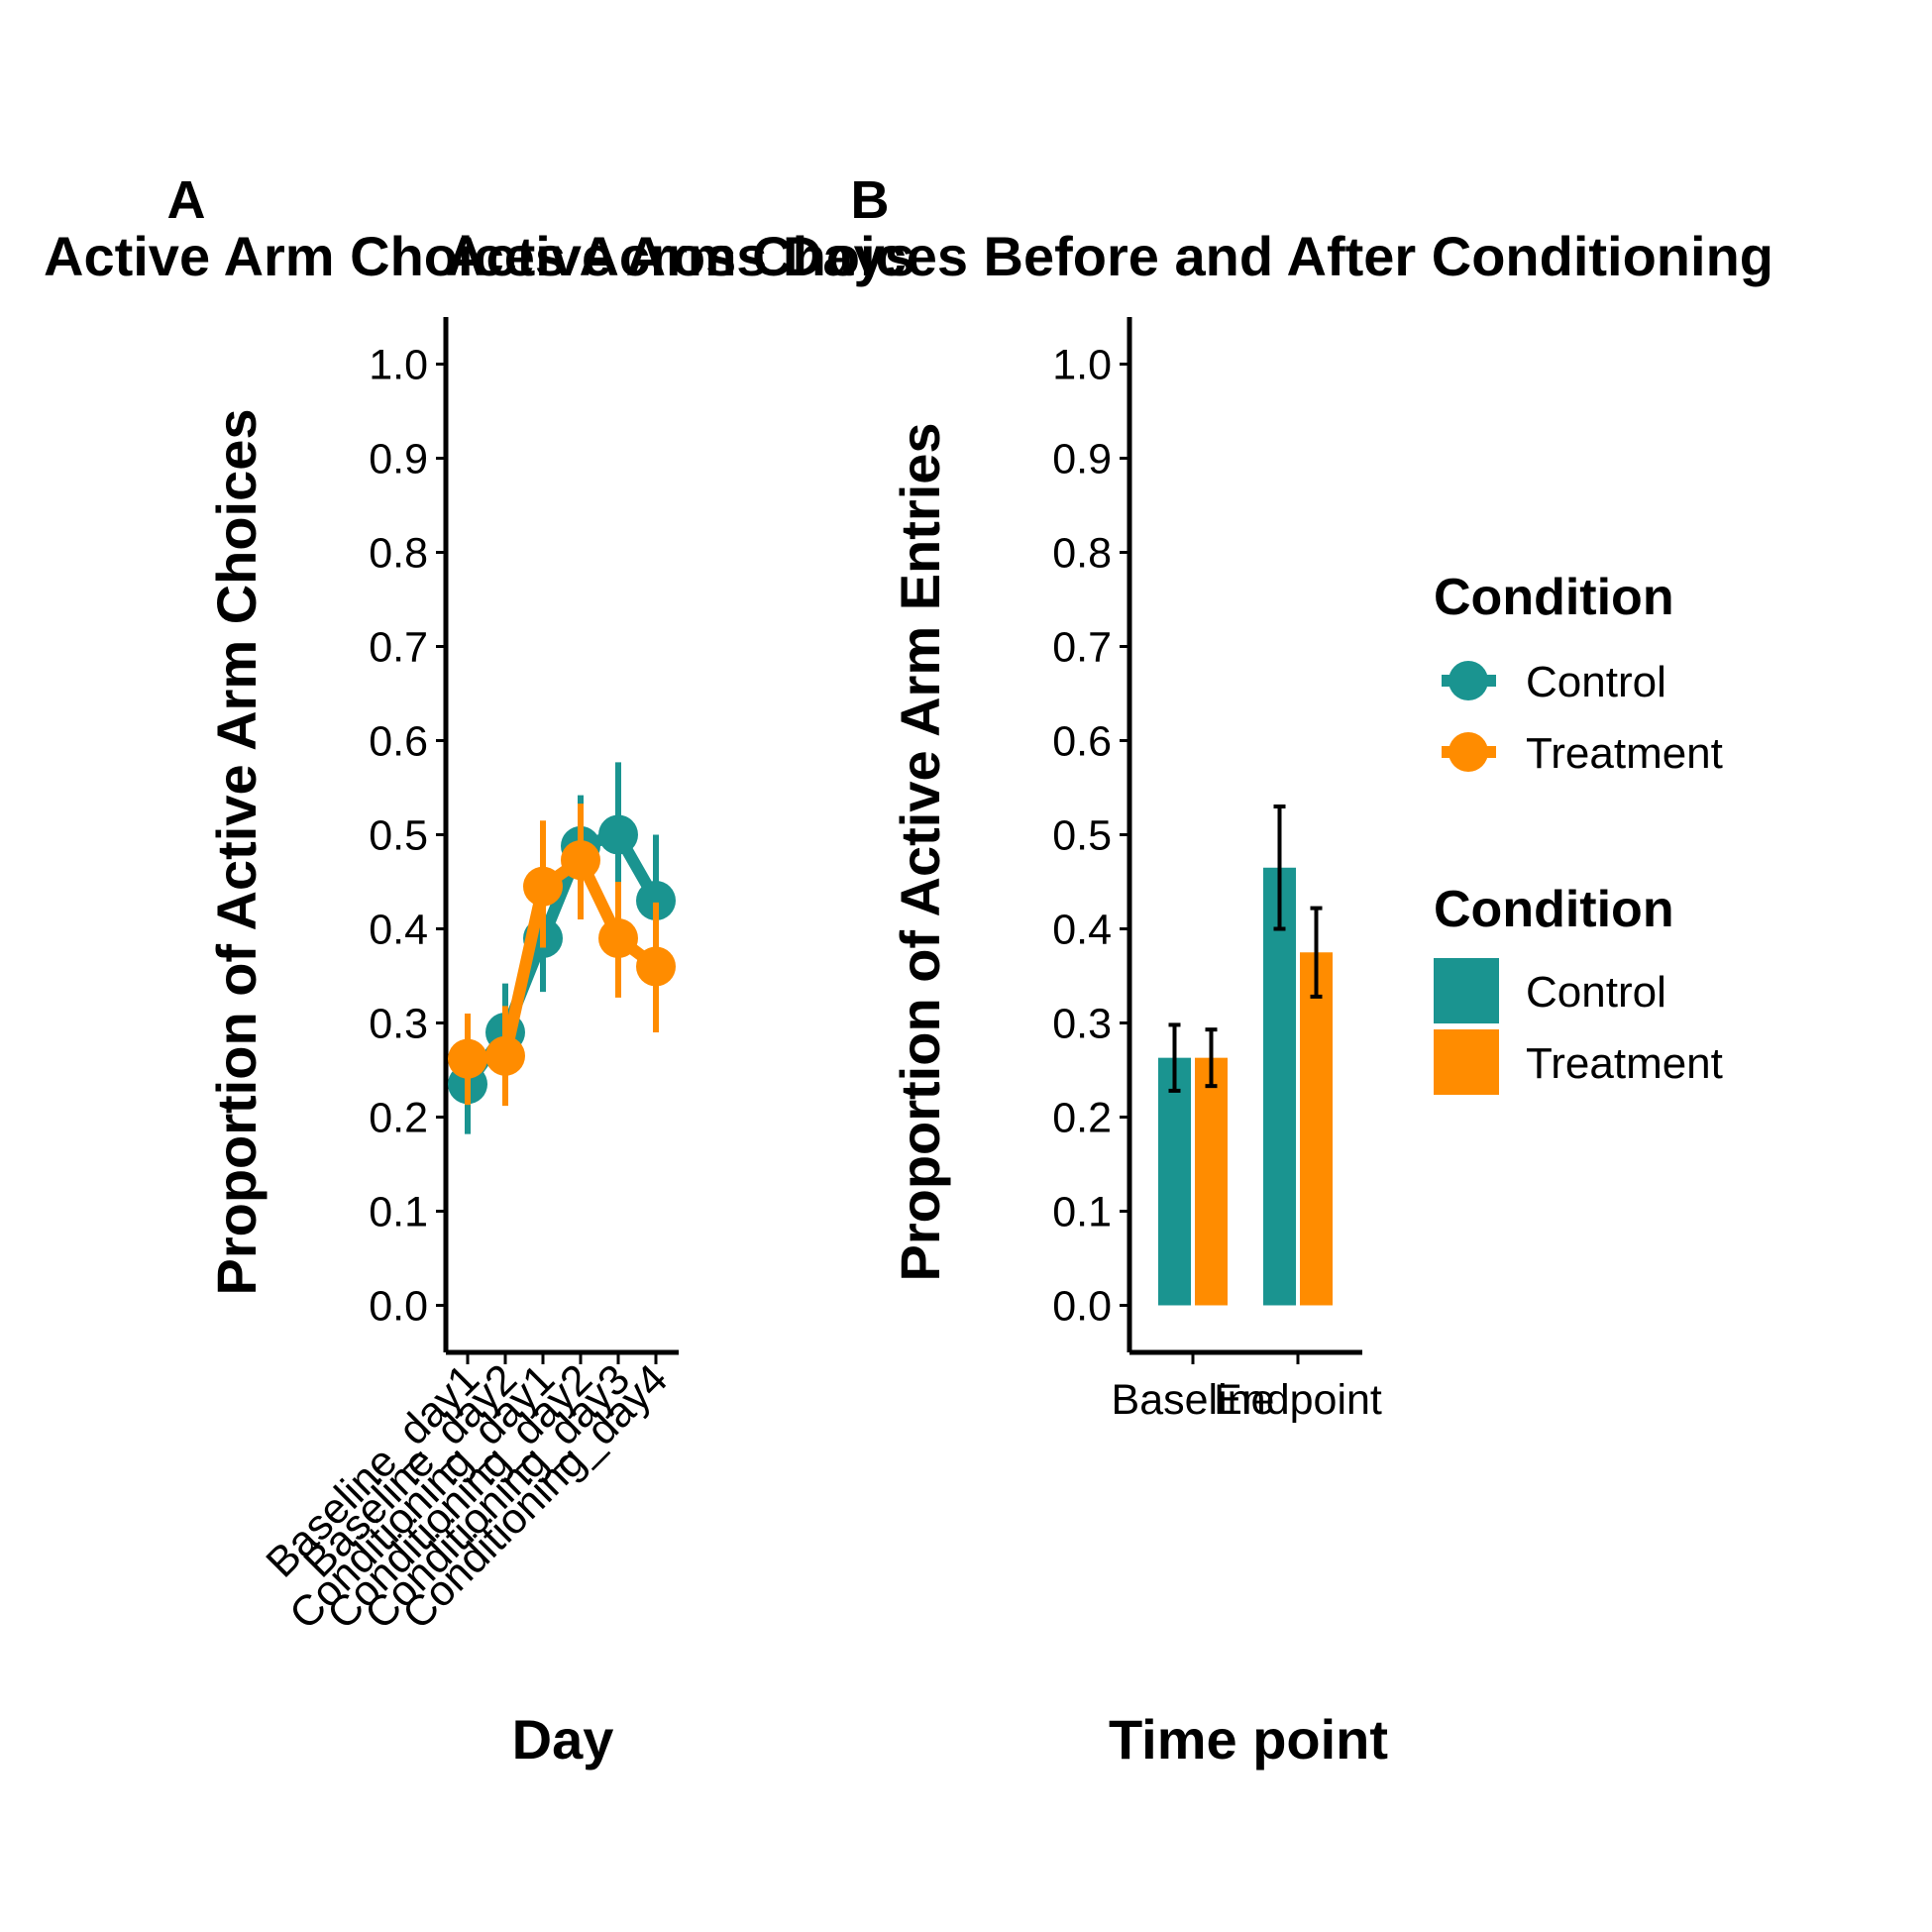 The image size is (1932, 1932). Describe the element at coordinates (1082, 1118) in the screenshot. I see `panel-b-y-tick-label: 0.2` at that location.